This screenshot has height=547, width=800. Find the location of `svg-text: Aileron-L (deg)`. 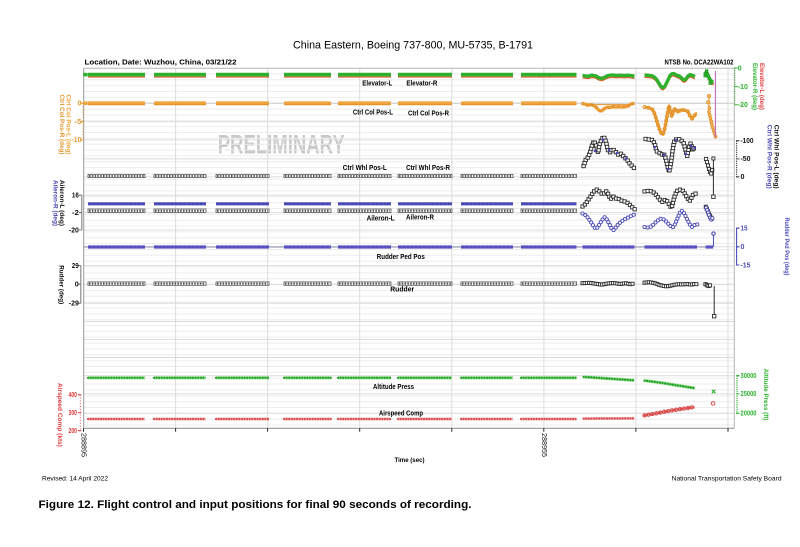

svg-text: Aileron-L (deg) is located at coordinates (61, 203).